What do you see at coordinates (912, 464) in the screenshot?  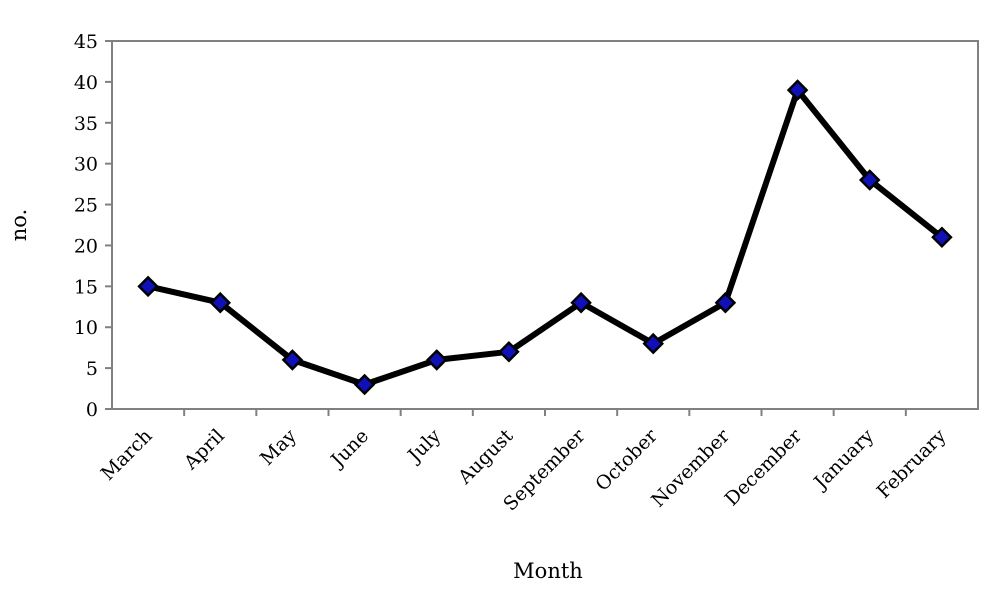 I see `x-tick-label: February` at bounding box center [912, 464].